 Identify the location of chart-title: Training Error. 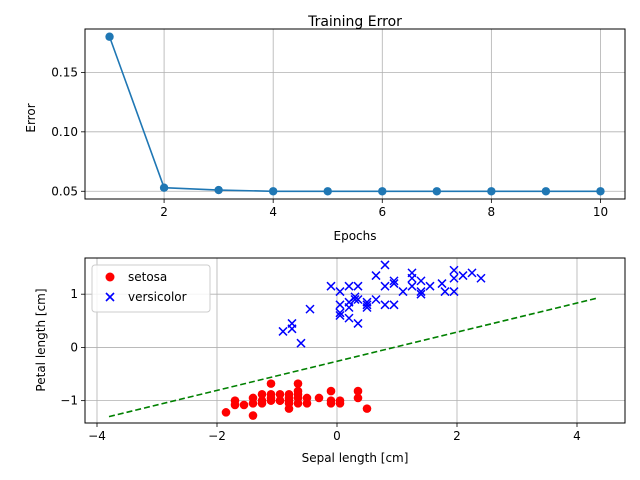
(354, 22).